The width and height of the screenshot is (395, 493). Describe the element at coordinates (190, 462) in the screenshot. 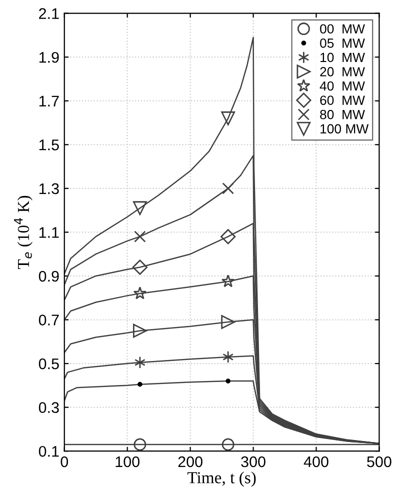

I see `x-tick-label: 200` at that location.